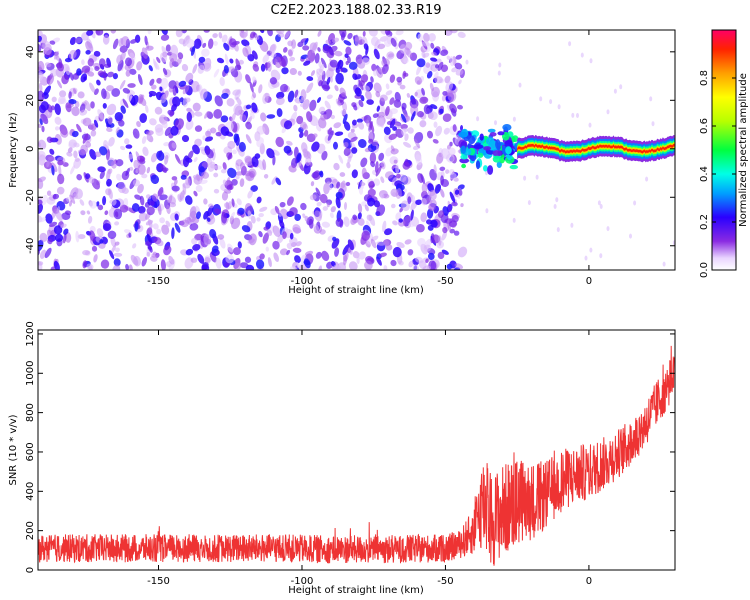  What do you see at coordinates (704, 174) in the screenshot?
I see `colorbar-tick-label: 0.4` at bounding box center [704, 174].